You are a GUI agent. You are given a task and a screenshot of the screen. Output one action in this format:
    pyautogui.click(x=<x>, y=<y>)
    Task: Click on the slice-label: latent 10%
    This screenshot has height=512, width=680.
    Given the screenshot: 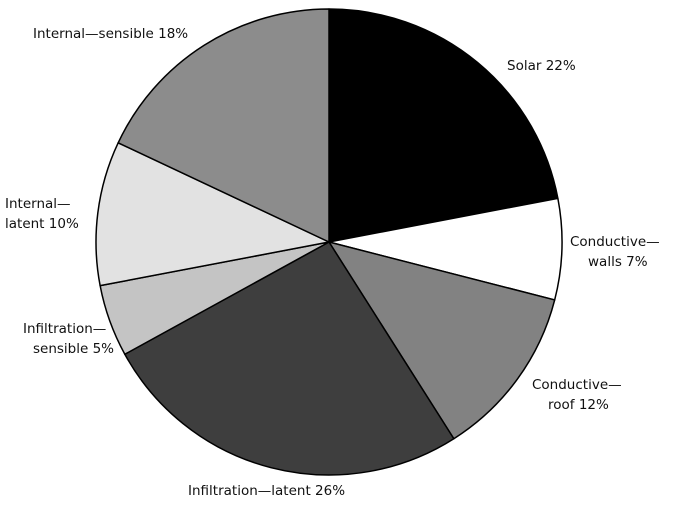 What is the action you would take?
    pyautogui.click(x=42, y=224)
    